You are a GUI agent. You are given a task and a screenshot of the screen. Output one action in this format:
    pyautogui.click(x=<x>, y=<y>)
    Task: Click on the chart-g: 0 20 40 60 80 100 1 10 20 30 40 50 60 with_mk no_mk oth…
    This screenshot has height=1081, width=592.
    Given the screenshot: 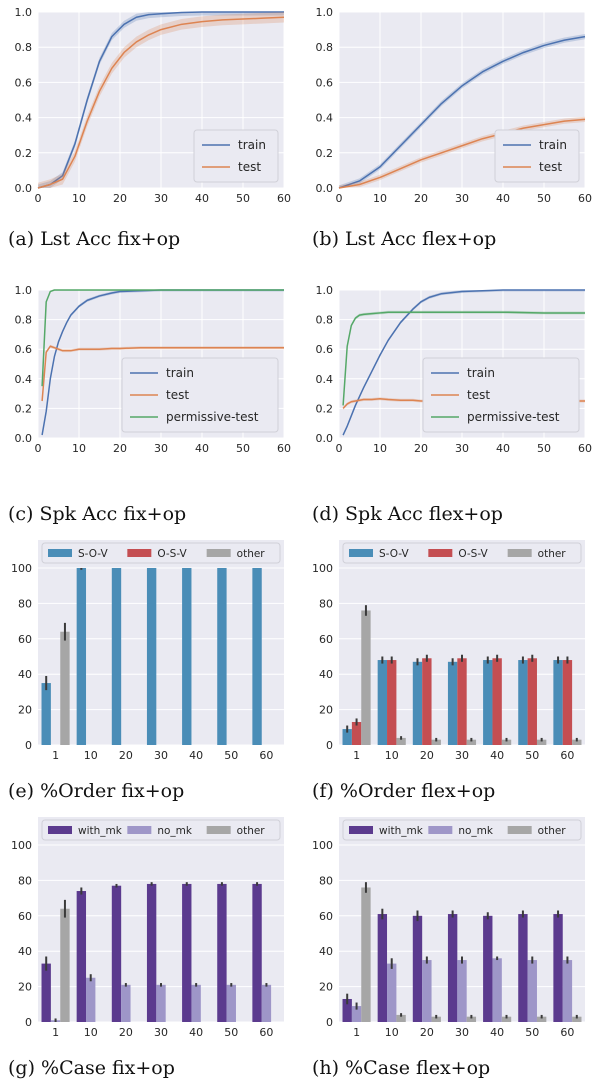 What is the action you would take?
    pyautogui.click(x=146, y=948)
    